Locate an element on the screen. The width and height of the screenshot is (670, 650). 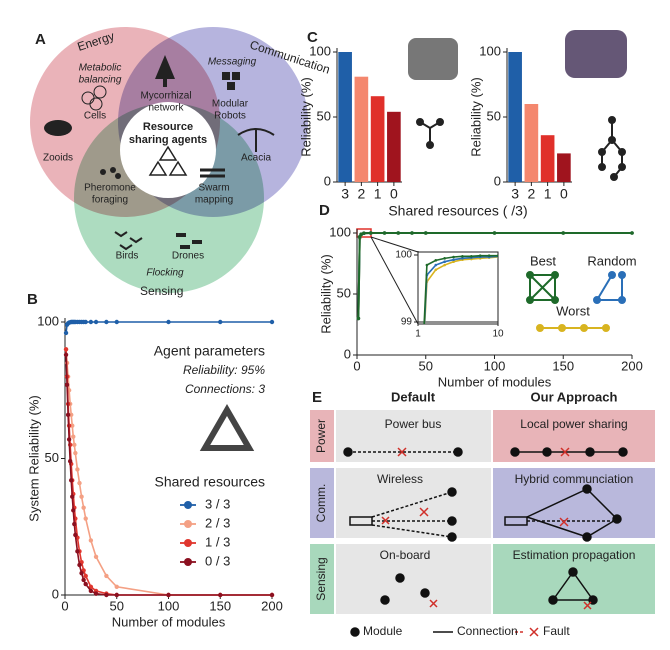
y-tick-label: 50 is located at coordinates (52, 457).